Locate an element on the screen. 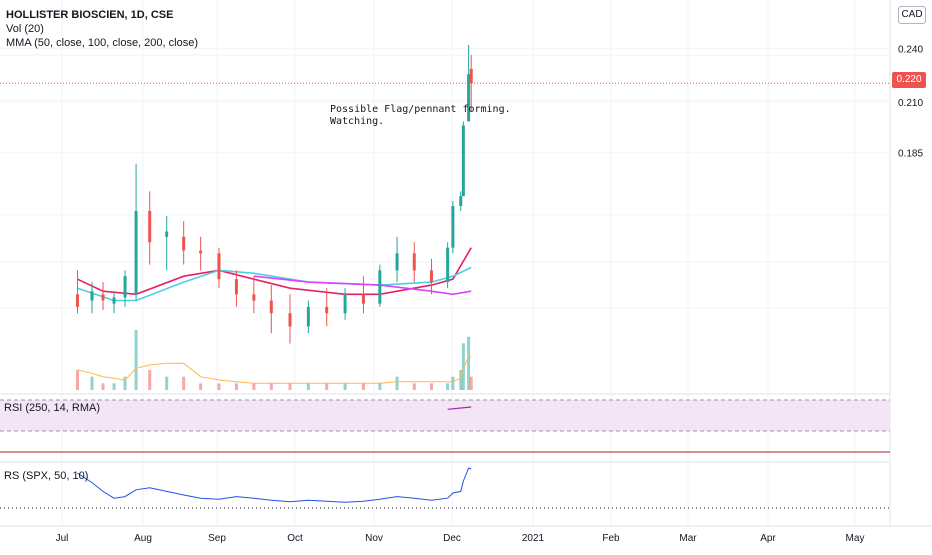  y-tick-label: 0.185 is located at coordinates (910, 154).